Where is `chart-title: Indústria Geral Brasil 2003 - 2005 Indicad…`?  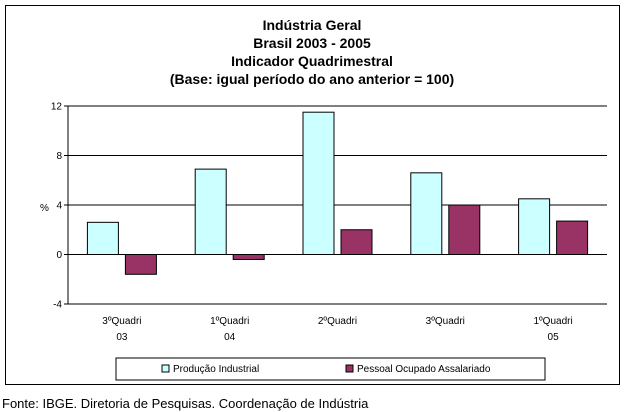 chart-title: Indústria Geral Brasil 2003 - 2005 Indicad… is located at coordinates (312, 52).